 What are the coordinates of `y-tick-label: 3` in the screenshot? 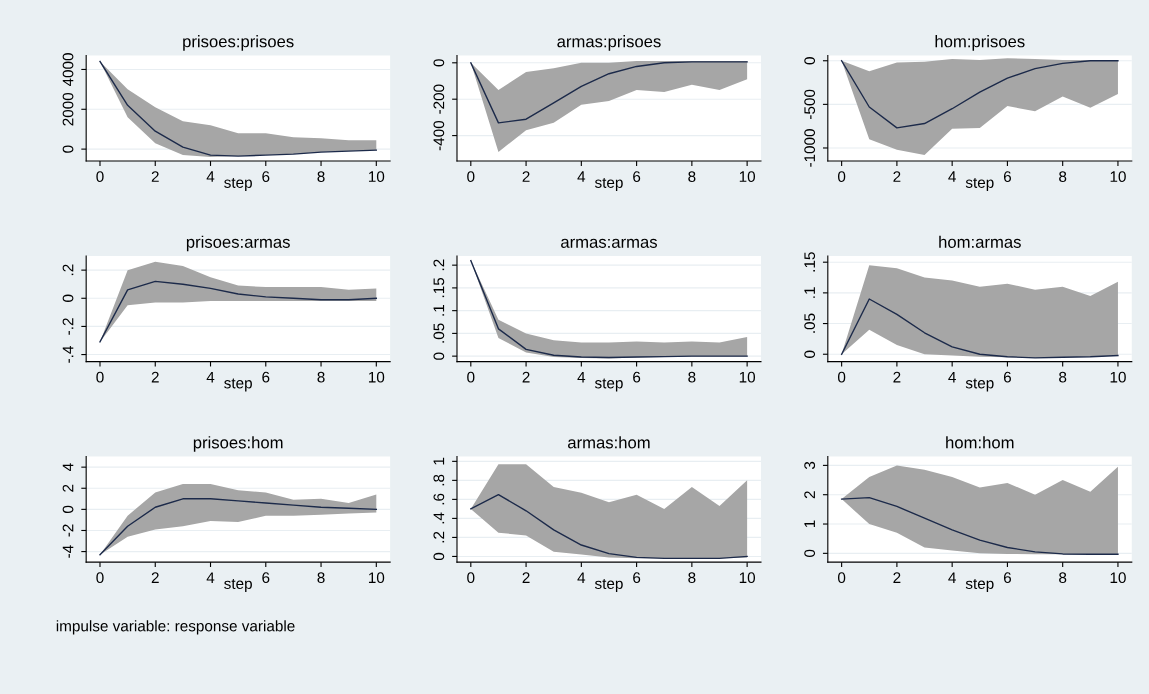 It's located at (810, 465).